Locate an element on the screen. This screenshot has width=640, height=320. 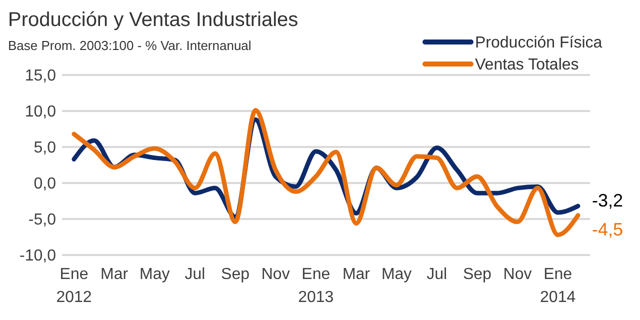
y-tick-label: 15,0 is located at coordinates (40, 76).